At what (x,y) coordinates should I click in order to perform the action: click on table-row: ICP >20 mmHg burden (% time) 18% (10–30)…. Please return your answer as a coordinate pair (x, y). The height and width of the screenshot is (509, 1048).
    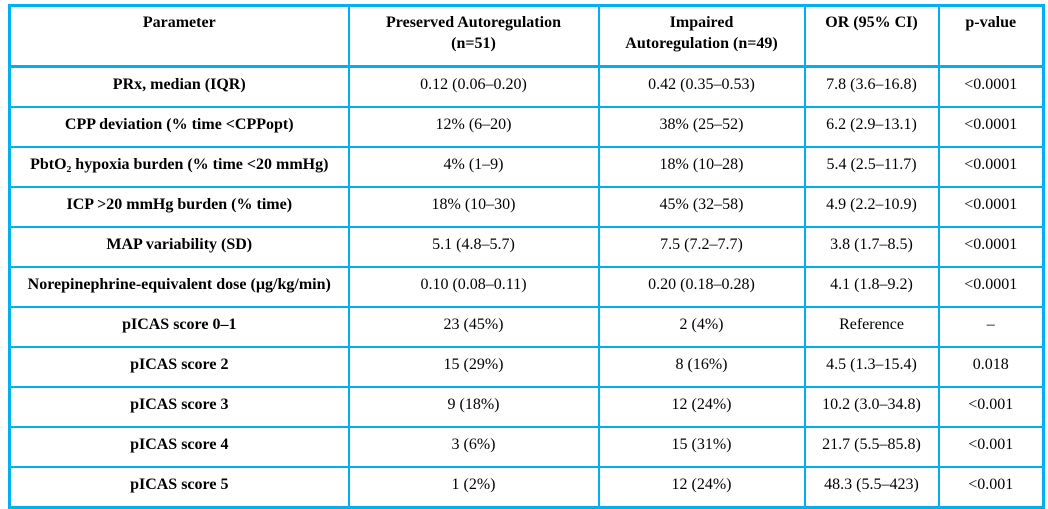
    Looking at the image, I should click on (526, 207).